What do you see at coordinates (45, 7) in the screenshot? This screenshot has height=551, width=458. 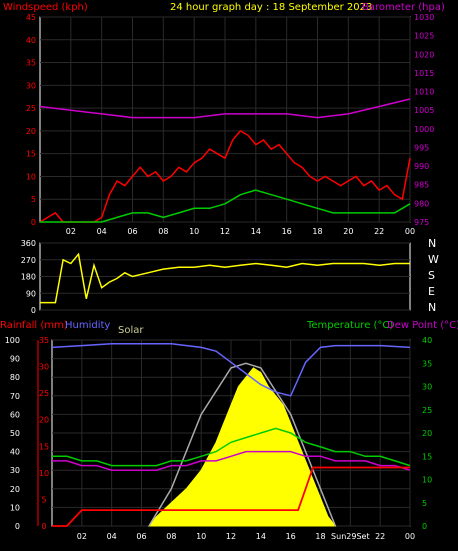 I see `windspeed-axis-label: Windspeed (kph)` at bounding box center [45, 7].